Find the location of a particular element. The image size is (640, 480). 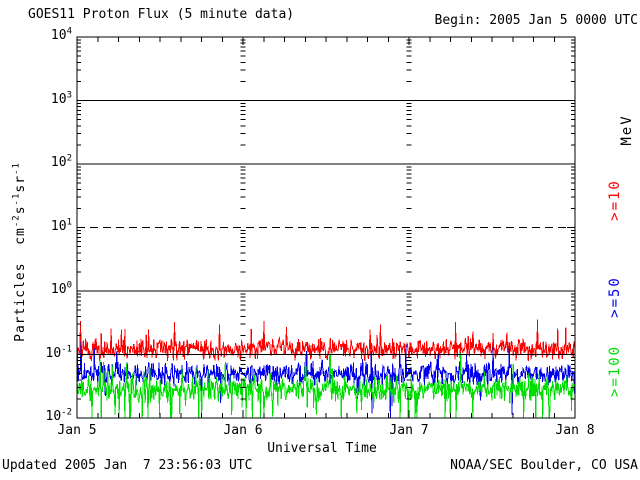

updated-timestamp: Updated 2005 Jan 7 23:56:03 UTC is located at coordinates (127, 465).